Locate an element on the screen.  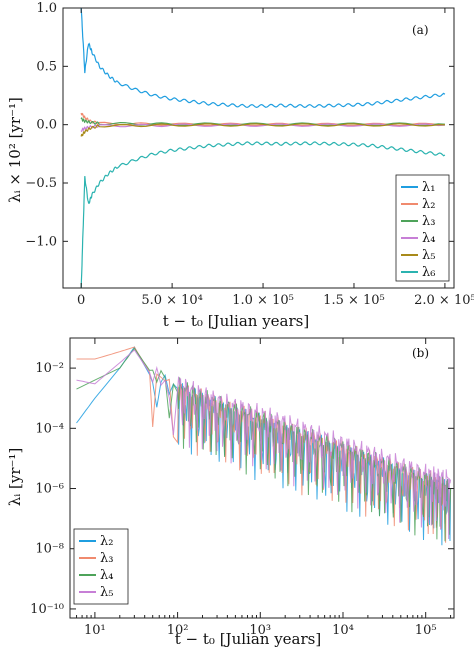
panel-b-legend-entry: λ₅ is located at coordinates (106, 592).